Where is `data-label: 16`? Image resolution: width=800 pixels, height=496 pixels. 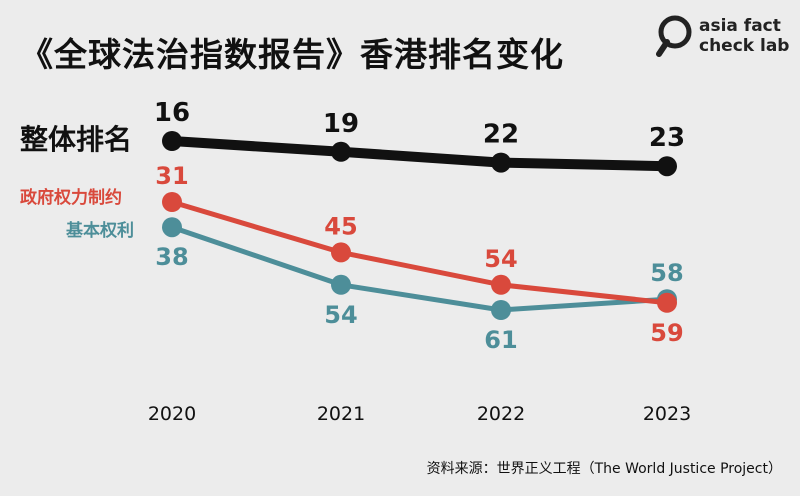
data-label: 16 is located at coordinates (172, 113).